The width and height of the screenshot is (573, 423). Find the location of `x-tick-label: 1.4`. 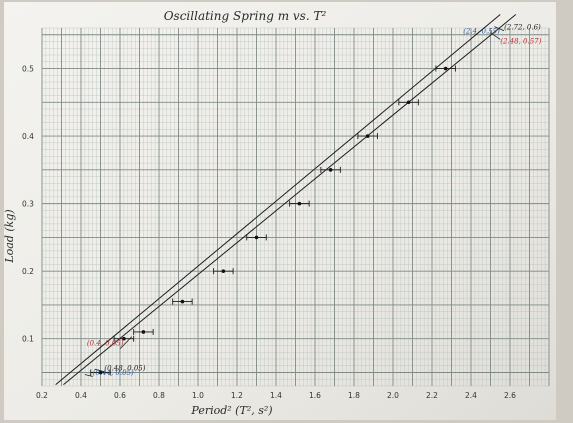

x-tick-label: 1.4 is located at coordinates (276, 395).